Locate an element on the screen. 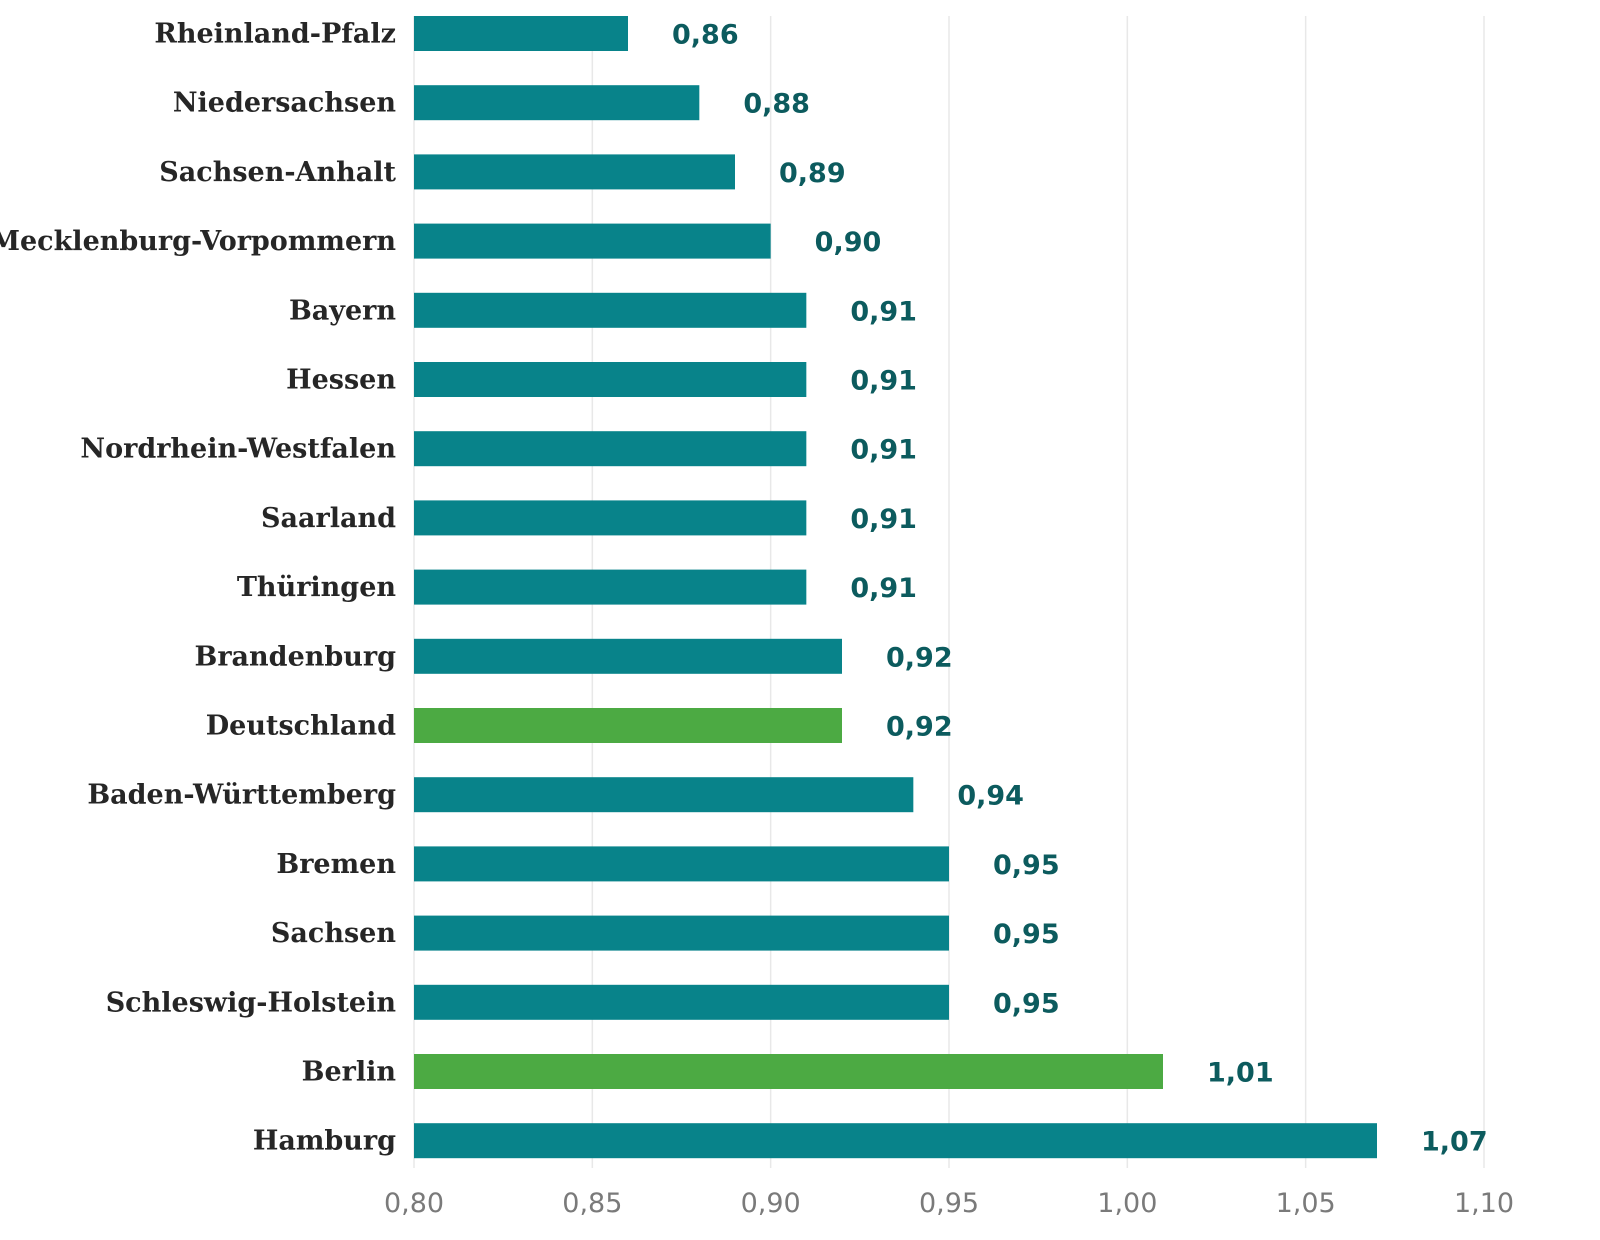 The width and height of the screenshot is (1600, 1240). category-label: Hamburg is located at coordinates (324, 1141).